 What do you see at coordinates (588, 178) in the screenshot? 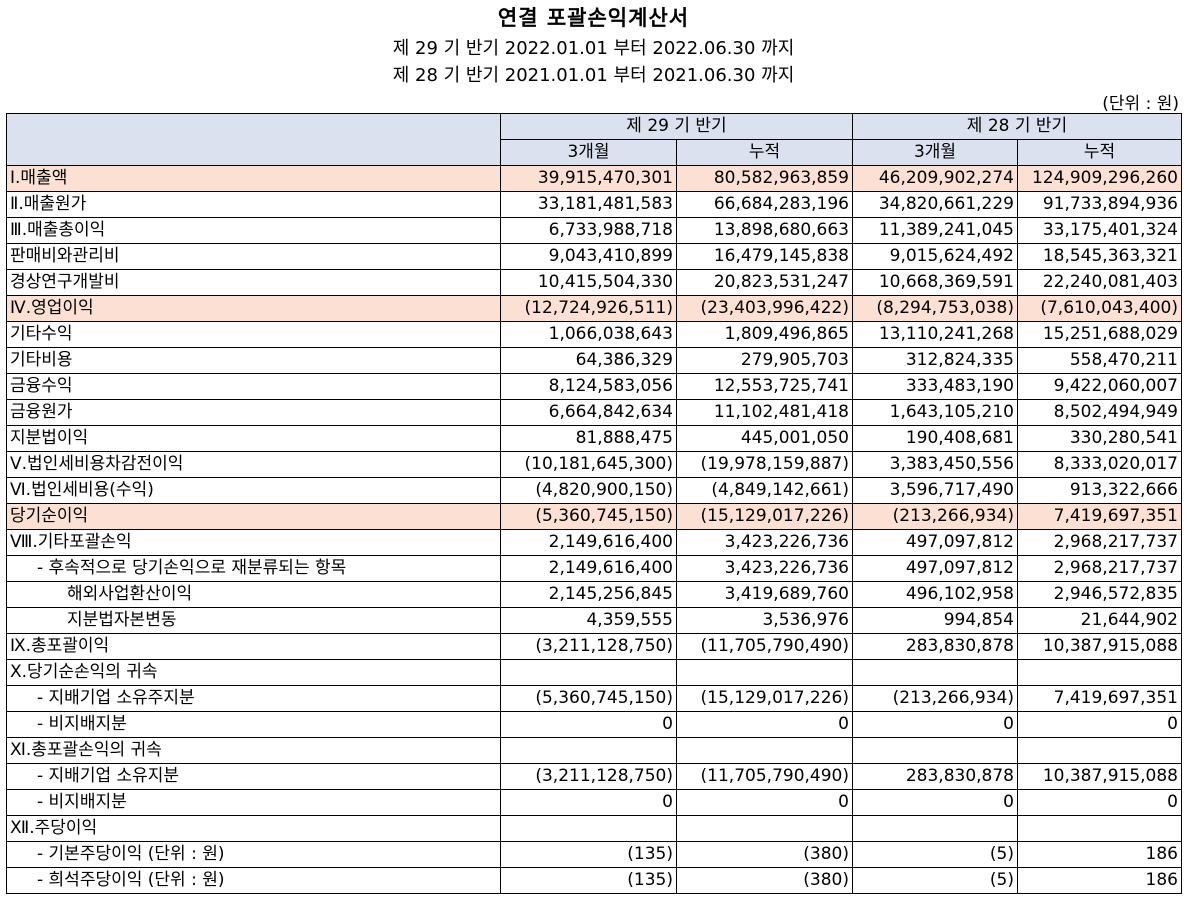
I see `amount-cell: 39,915,470,301` at bounding box center [588, 178].